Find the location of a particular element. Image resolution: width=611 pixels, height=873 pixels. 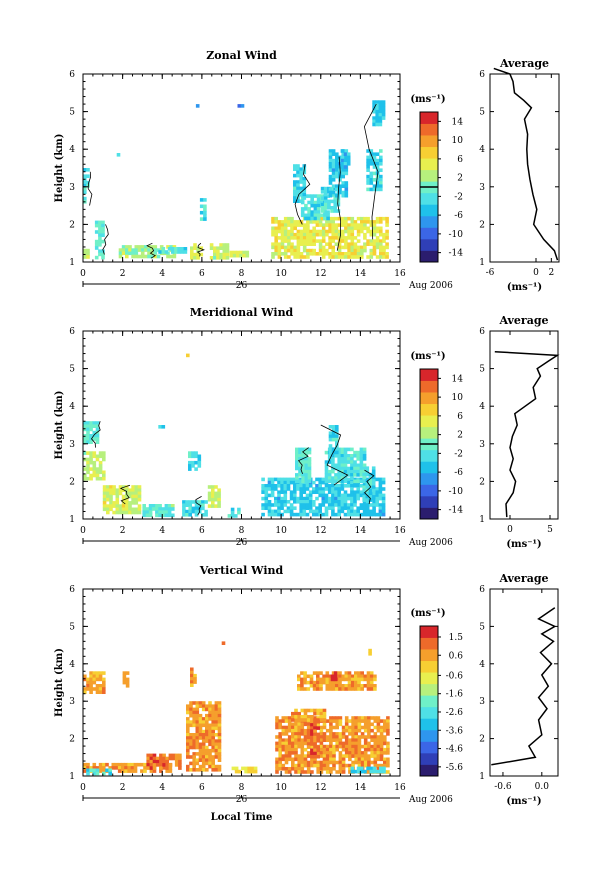

x-tick-label: 6 is located at coordinates (202, 274).